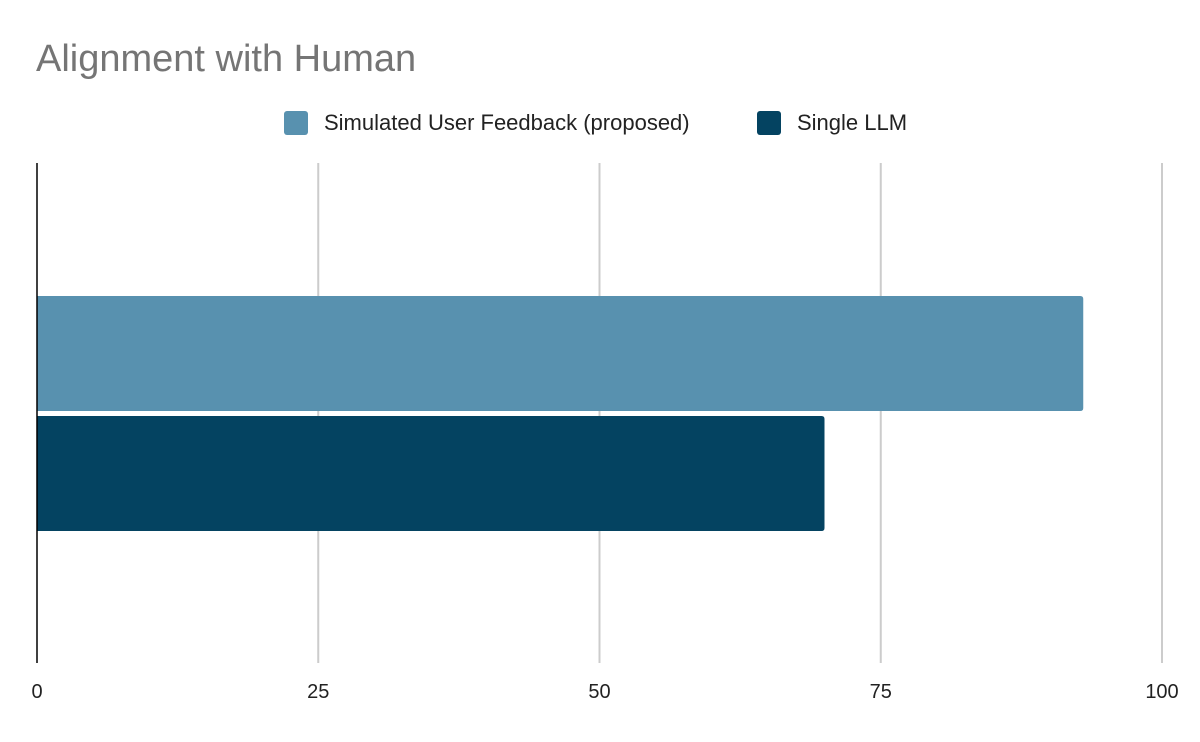  What do you see at coordinates (881, 692) in the screenshot?
I see `x-tick-label-75: 75` at bounding box center [881, 692].